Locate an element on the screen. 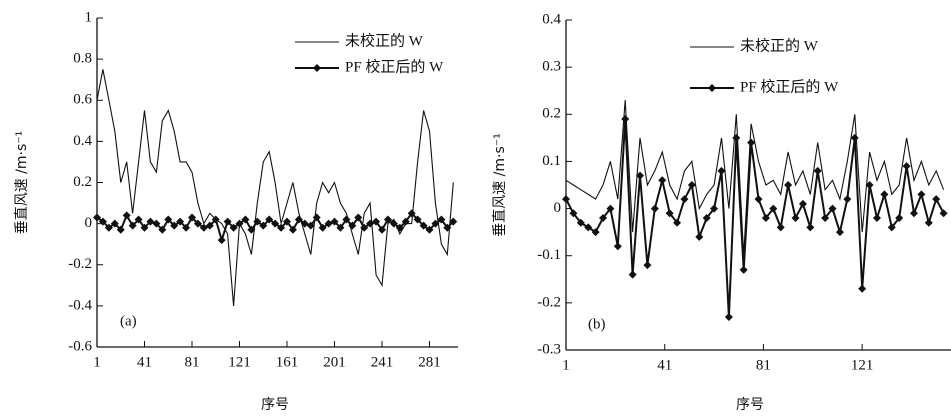 Image resolution: width=951 pixels, height=418 pixels. y-tick-label: 0.3 is located at coordinates (551, 67).